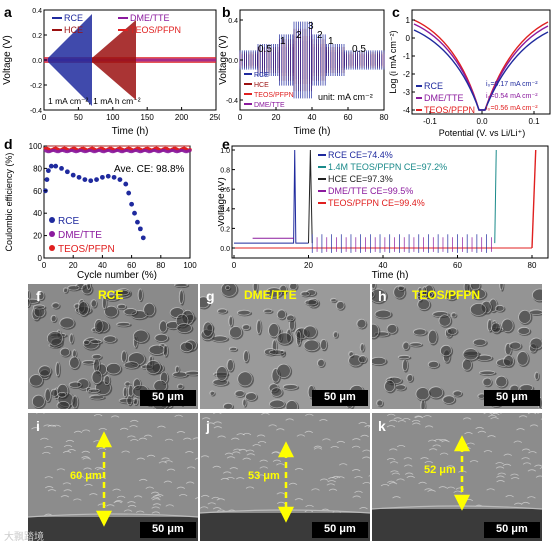  What do you see at coordinates (482, 133) in the screenshot?
I see `panel-c-xlabel: Potential (V. vs Li/Li⁺)` at bounding box center [482, 133].